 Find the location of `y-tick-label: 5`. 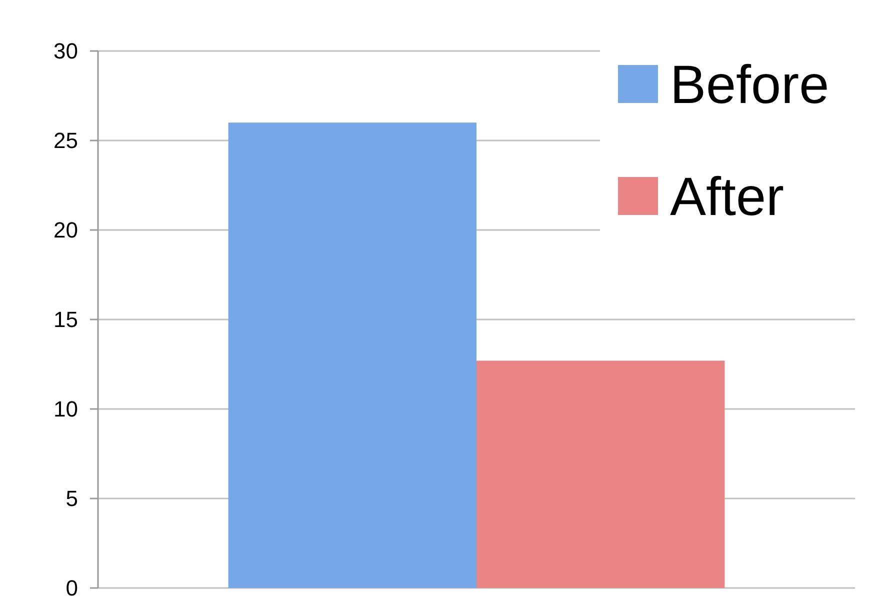

y-tick-label: 5 is located at coordinates (72, 499).